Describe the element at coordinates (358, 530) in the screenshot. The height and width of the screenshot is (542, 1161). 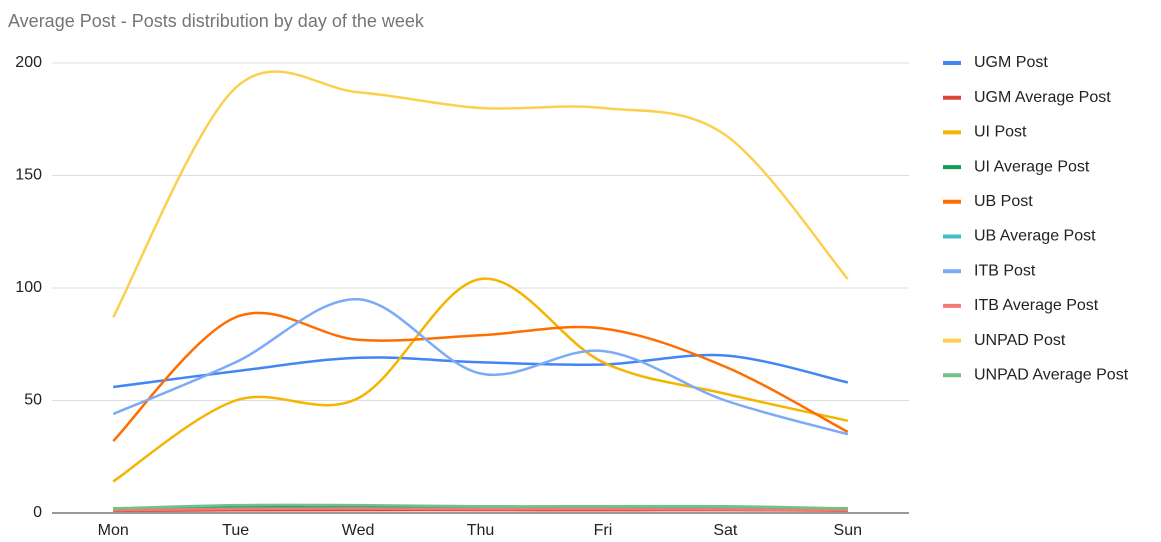
I see `x-tick-label: Wed` at that location.